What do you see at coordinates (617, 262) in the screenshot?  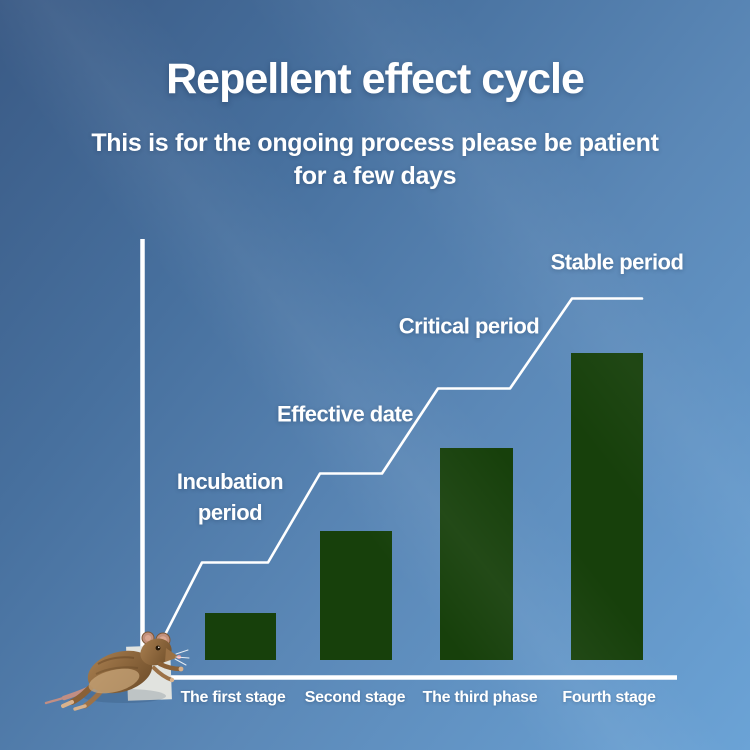 I see `annotation-stable-period: Stable period` at bounding box center [617, 262].